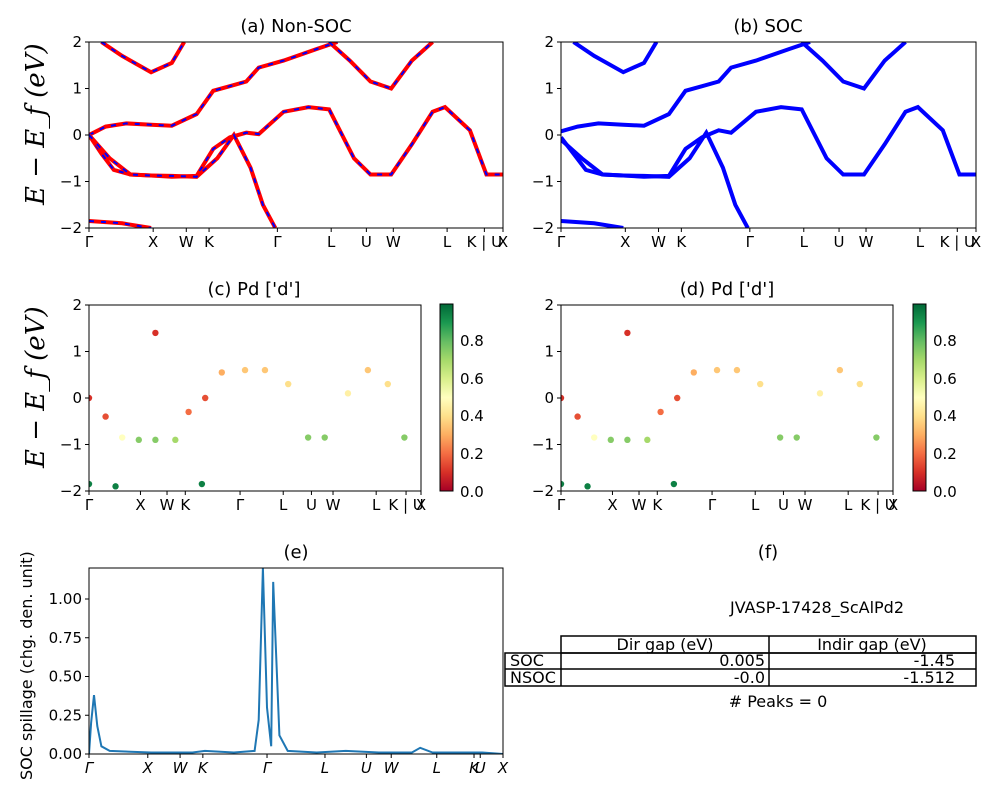  I want to click on xtick-label-c-1: X, so click(140, 505).